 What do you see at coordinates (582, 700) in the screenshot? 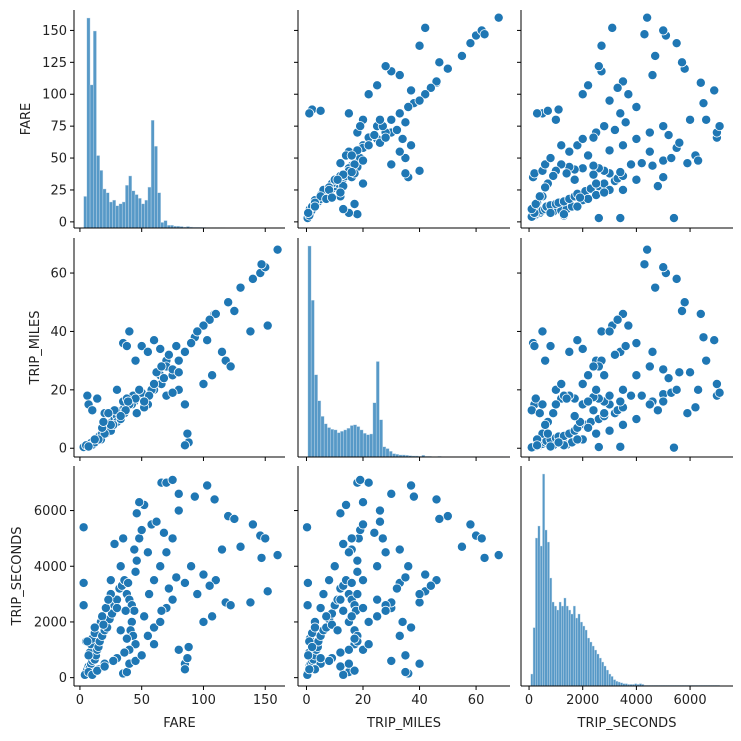
I see `x-tick-label: 2000` at bounding box center [582, 700].